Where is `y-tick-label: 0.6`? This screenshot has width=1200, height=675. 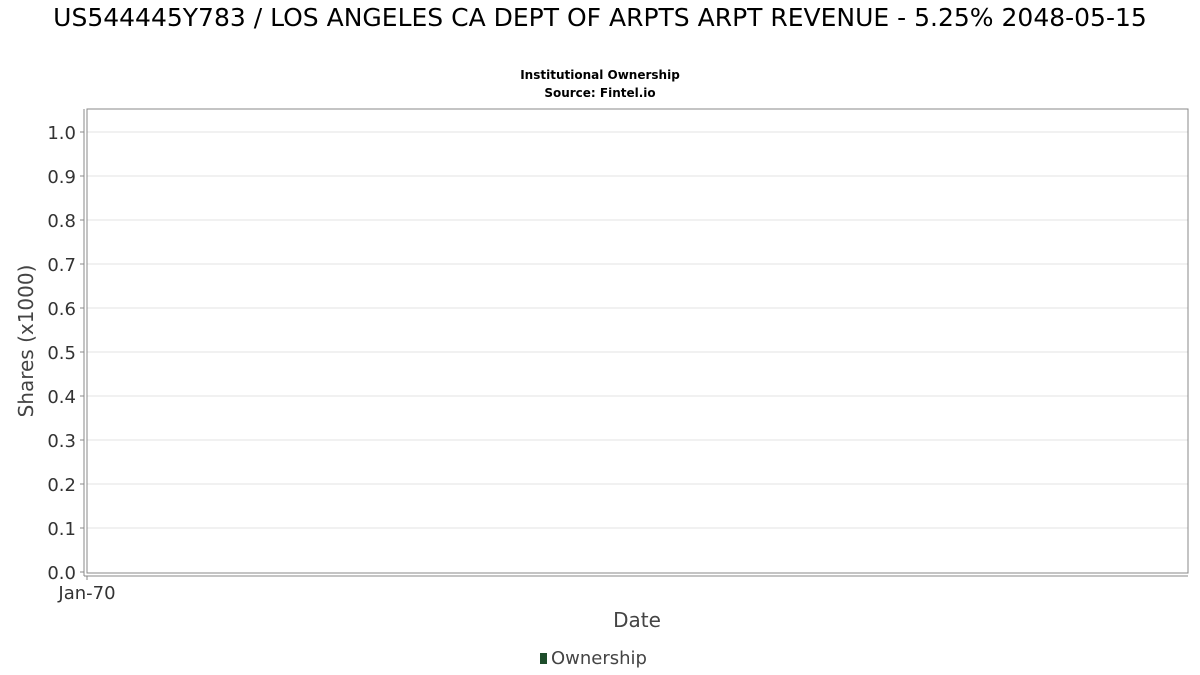
y-tick-label: 0.6 is located at coordinates (61, 309).